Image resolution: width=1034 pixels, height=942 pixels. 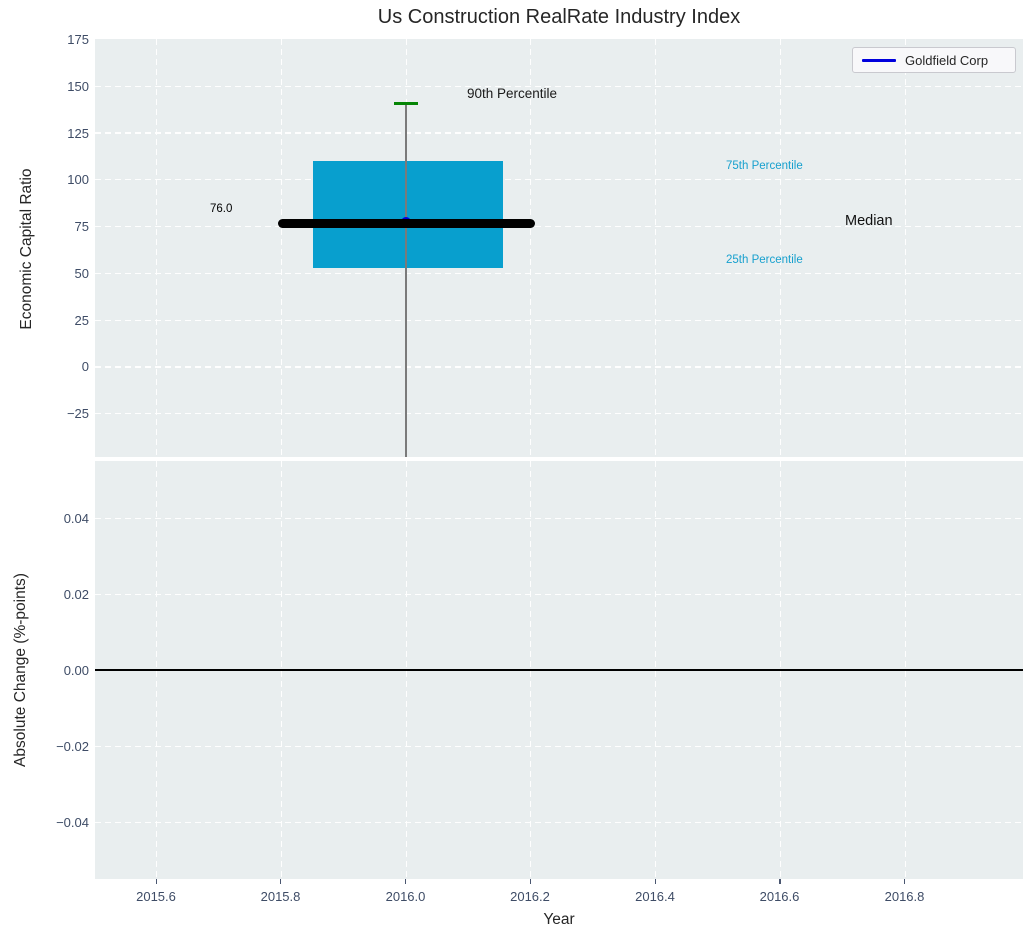 What do you see at coordinates (408, 214) in the screenshot?
I see `interquartile-box` at bounding box center [408, 214].